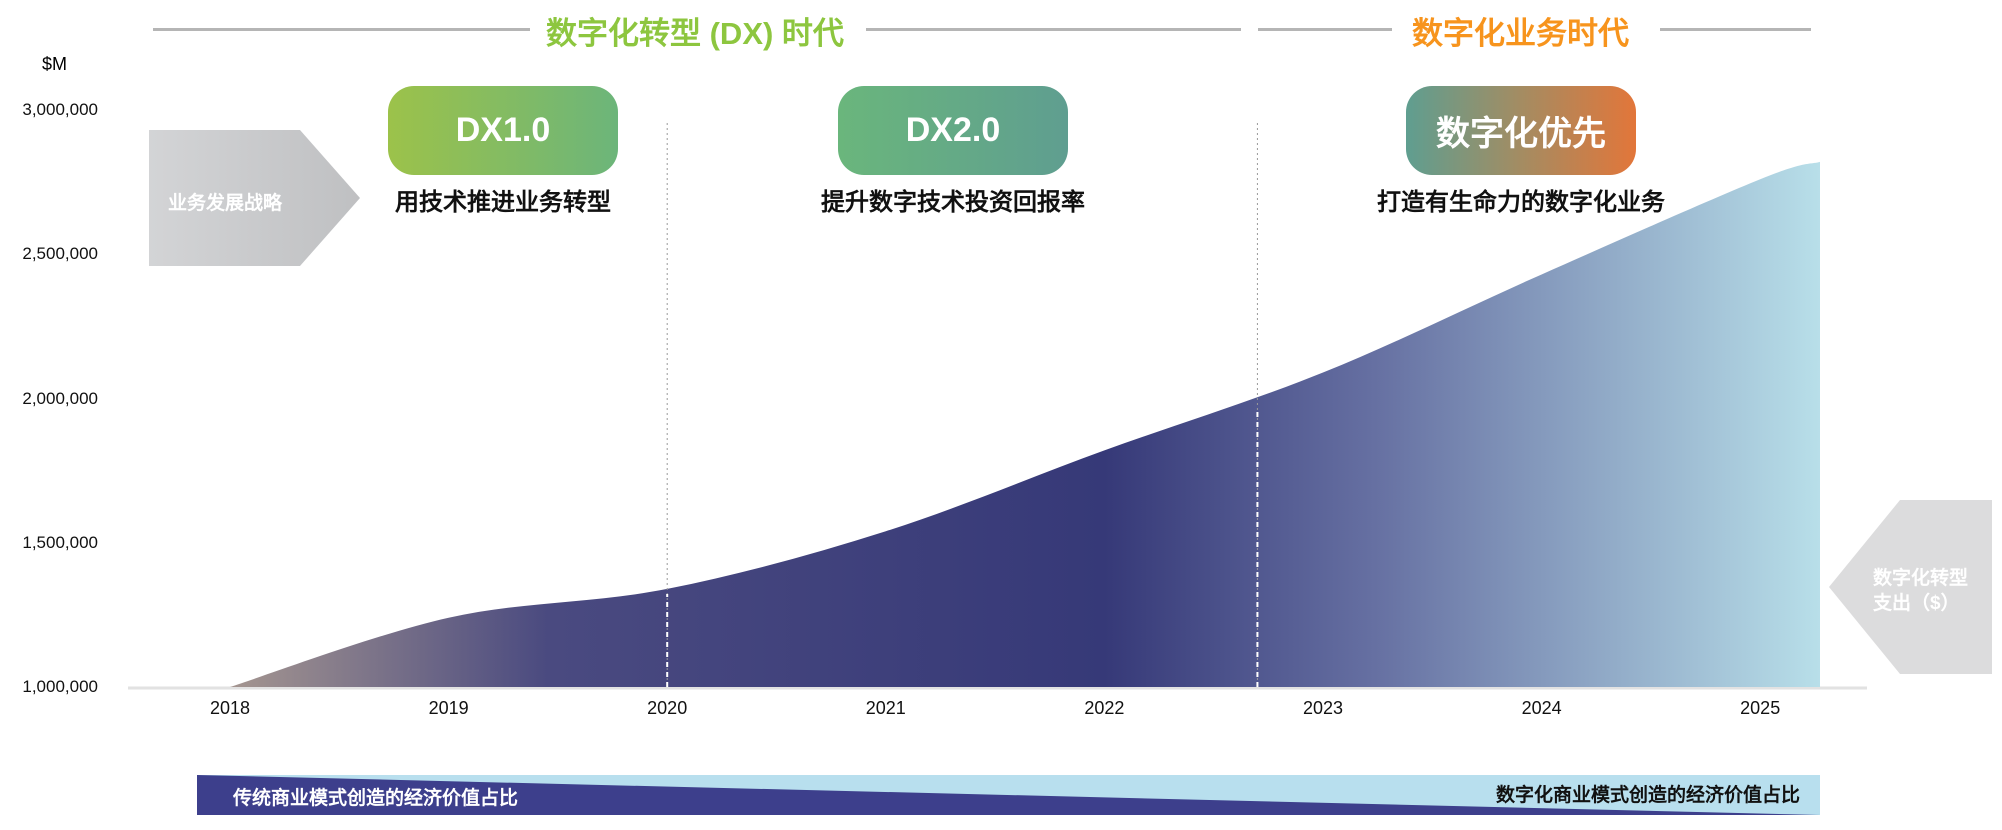 This screenshot has height=830, width=2002. I want to click on x-tick-label: 2021, so click(885, 708).